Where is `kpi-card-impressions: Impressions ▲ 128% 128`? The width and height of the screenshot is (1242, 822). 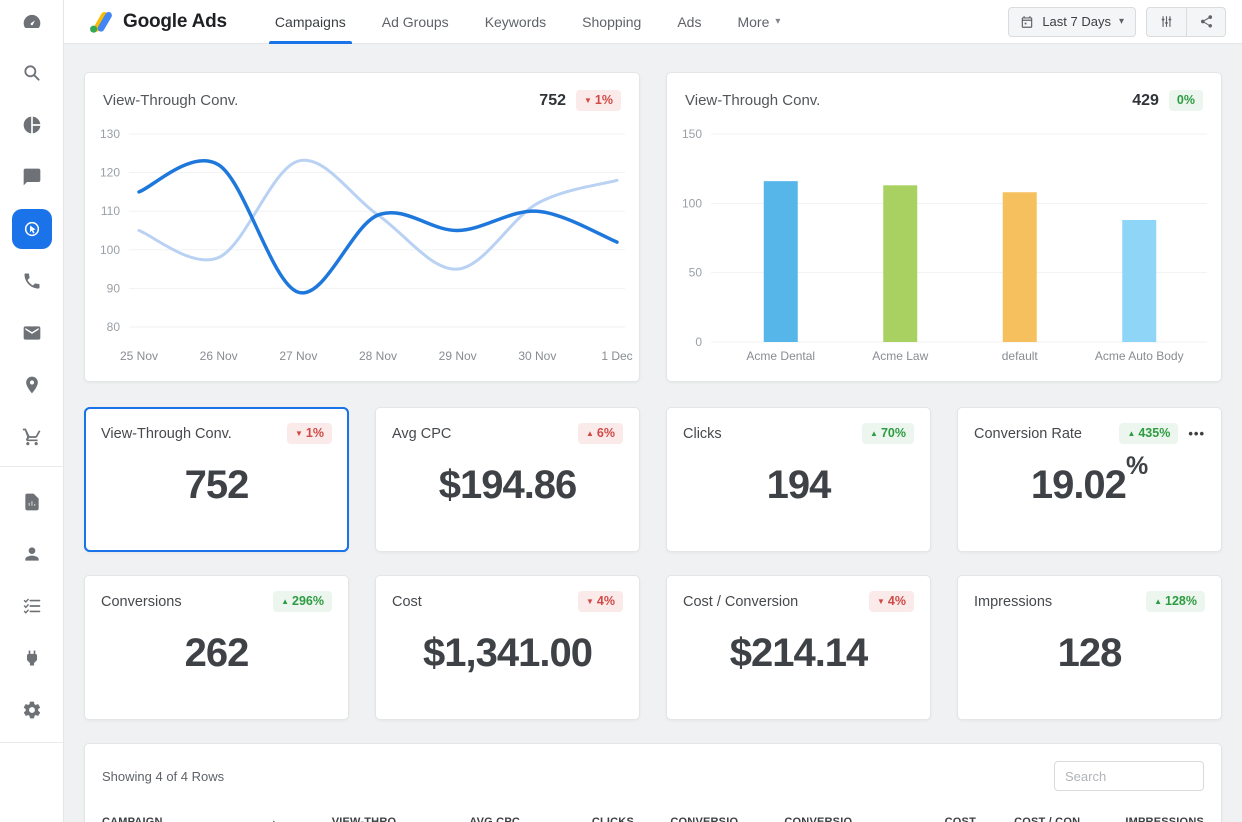 kpi-card-impressions: Impressions ▲ 128% 128 is located at coordinates (1089, 647).